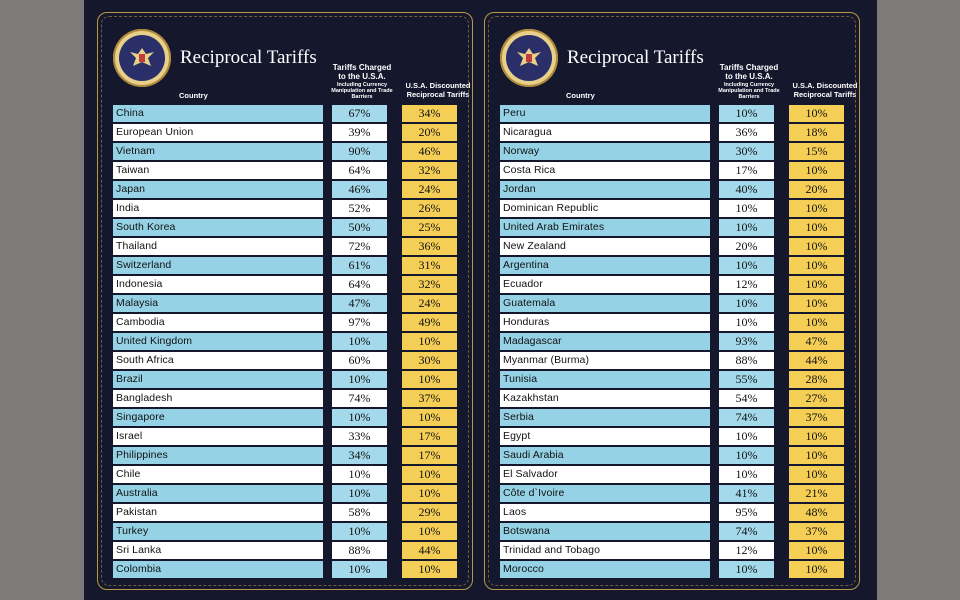 This screenshot has height=600, width=960. What do you see at coordinates (218, 398) in the screenshot?
I see `country-name: Bangladesh` at bounding box center [218, 398].